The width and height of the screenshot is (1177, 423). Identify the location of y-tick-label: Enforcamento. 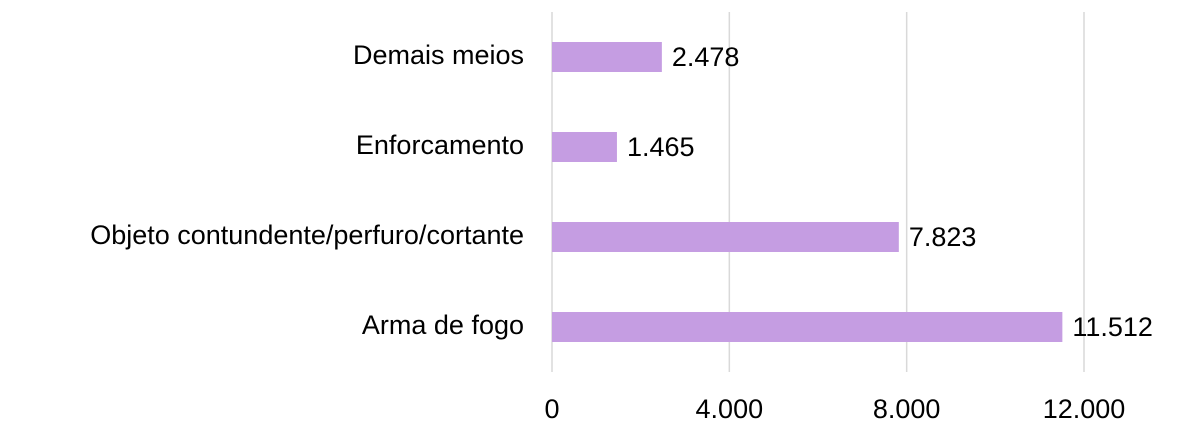
(440, 145).